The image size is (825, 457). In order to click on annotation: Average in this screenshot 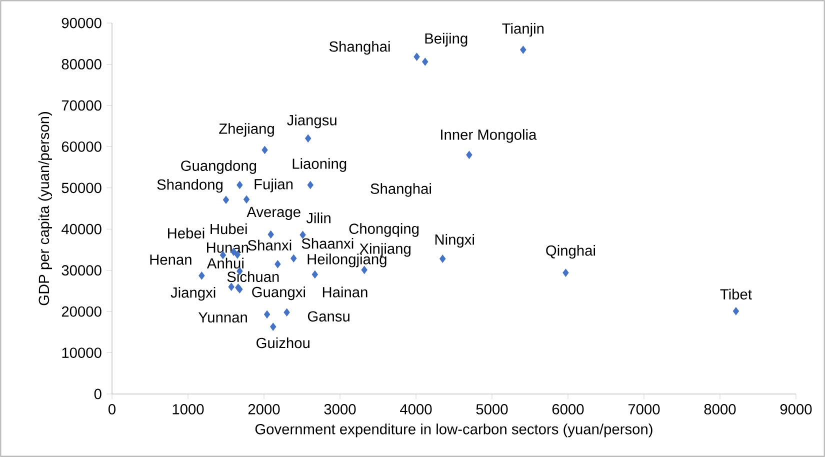, I will do `click(273, 213)`.